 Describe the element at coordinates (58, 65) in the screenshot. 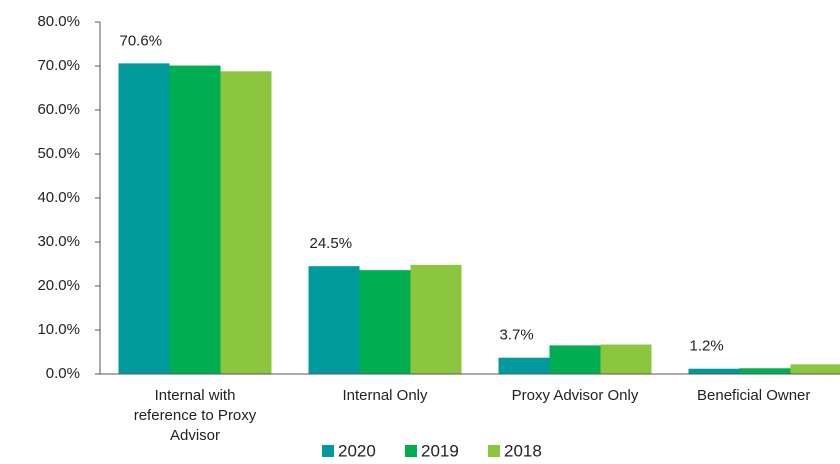

I see `y-tick-label: 70.0%` at that location.